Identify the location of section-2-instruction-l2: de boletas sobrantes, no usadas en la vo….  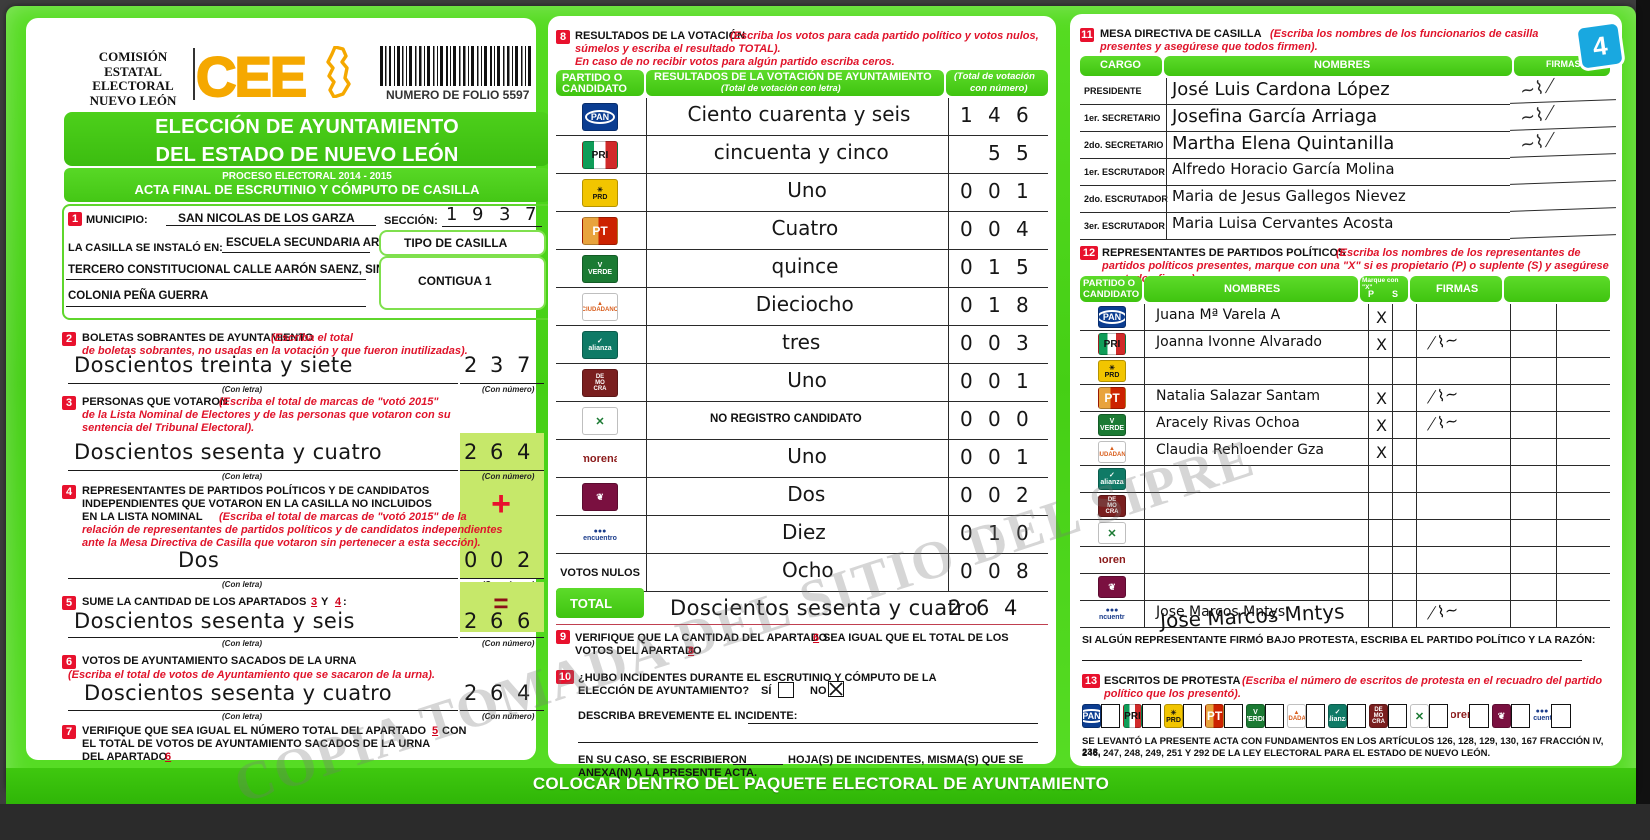
(275, 351).